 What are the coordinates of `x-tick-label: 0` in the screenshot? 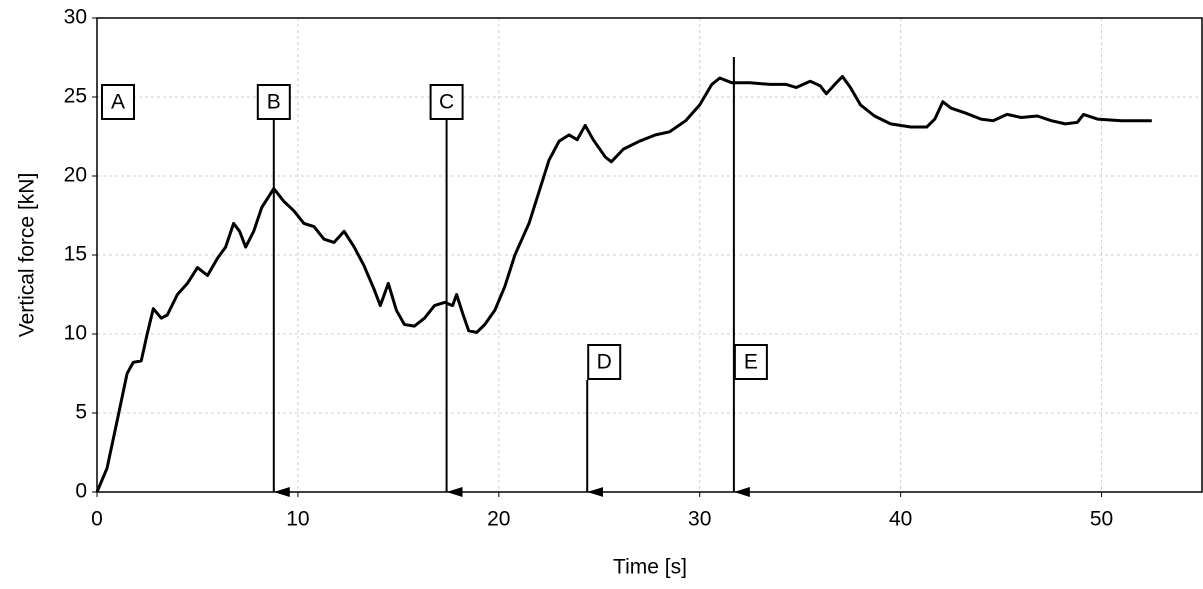 It's located at (97, 519).